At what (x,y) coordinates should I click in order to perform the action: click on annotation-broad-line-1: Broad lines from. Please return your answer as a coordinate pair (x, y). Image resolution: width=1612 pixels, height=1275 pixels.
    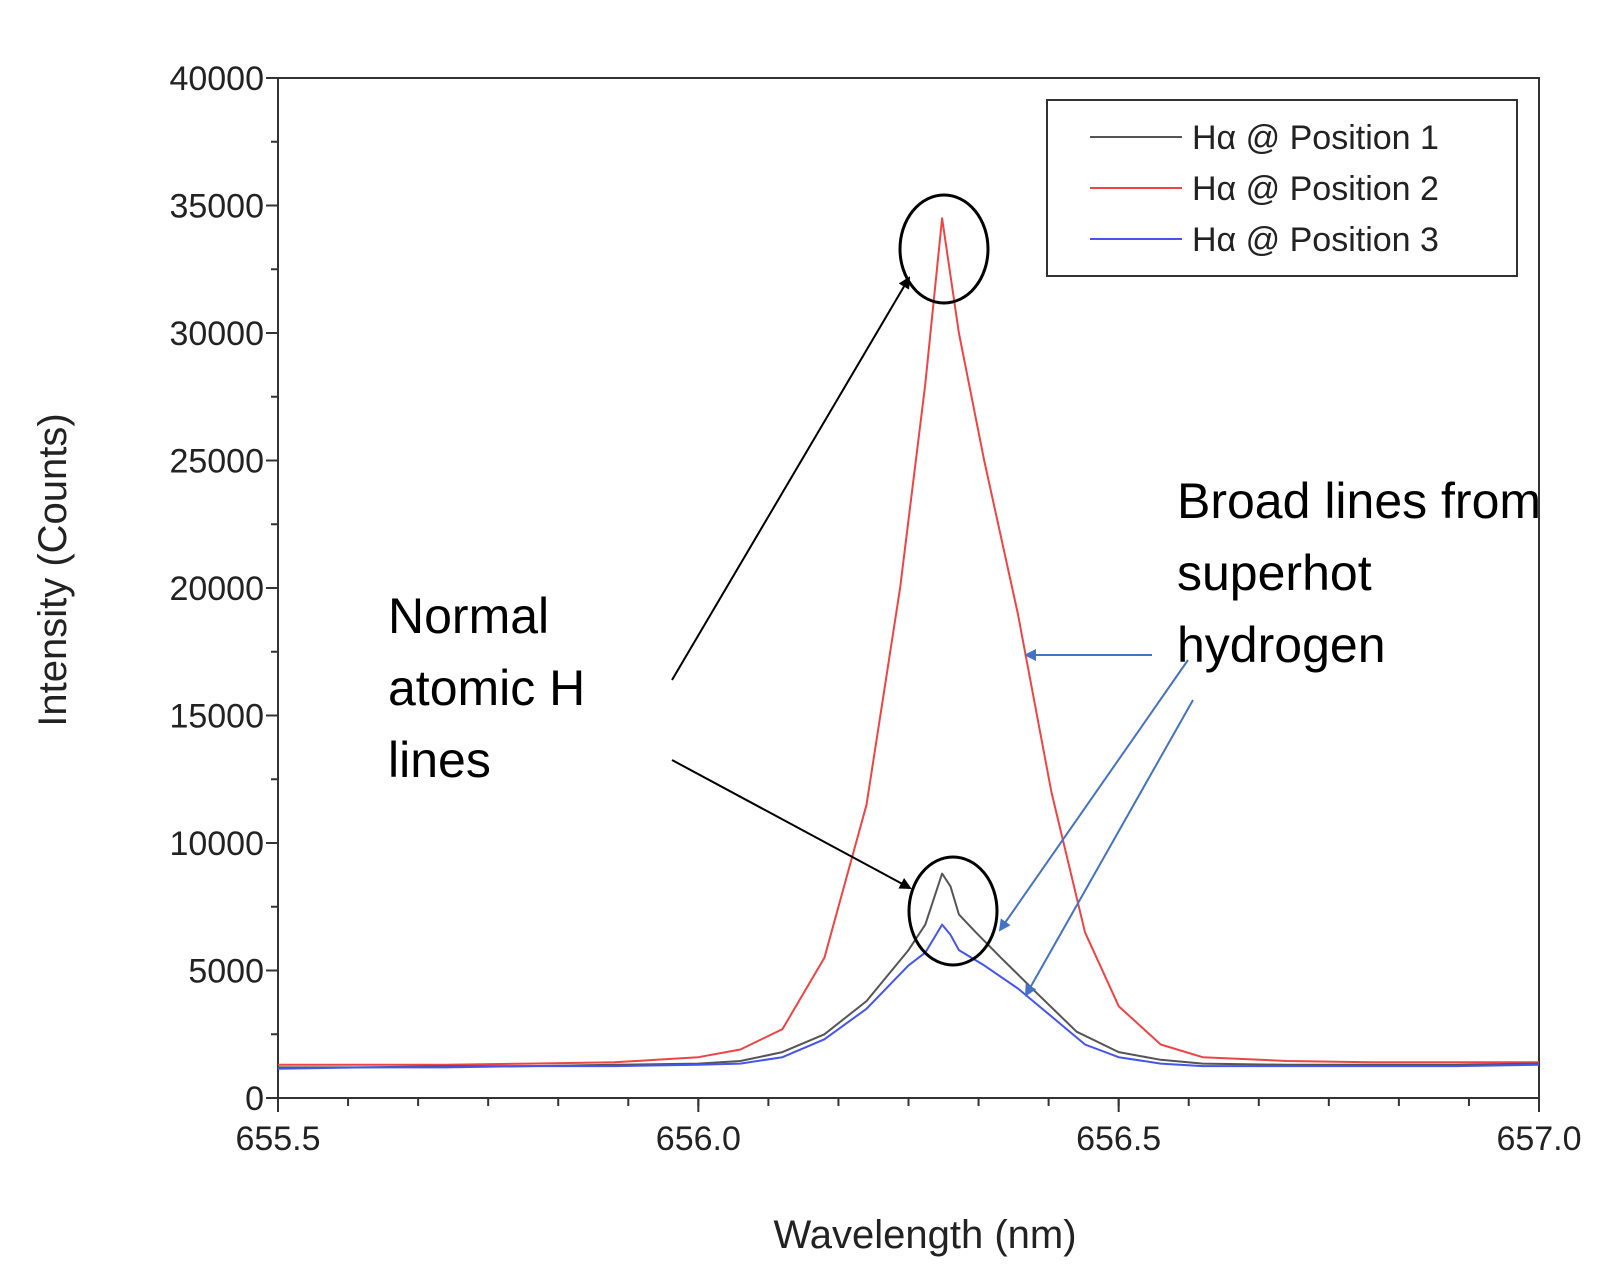
    Looking at the image, I should click on (1359, 501).